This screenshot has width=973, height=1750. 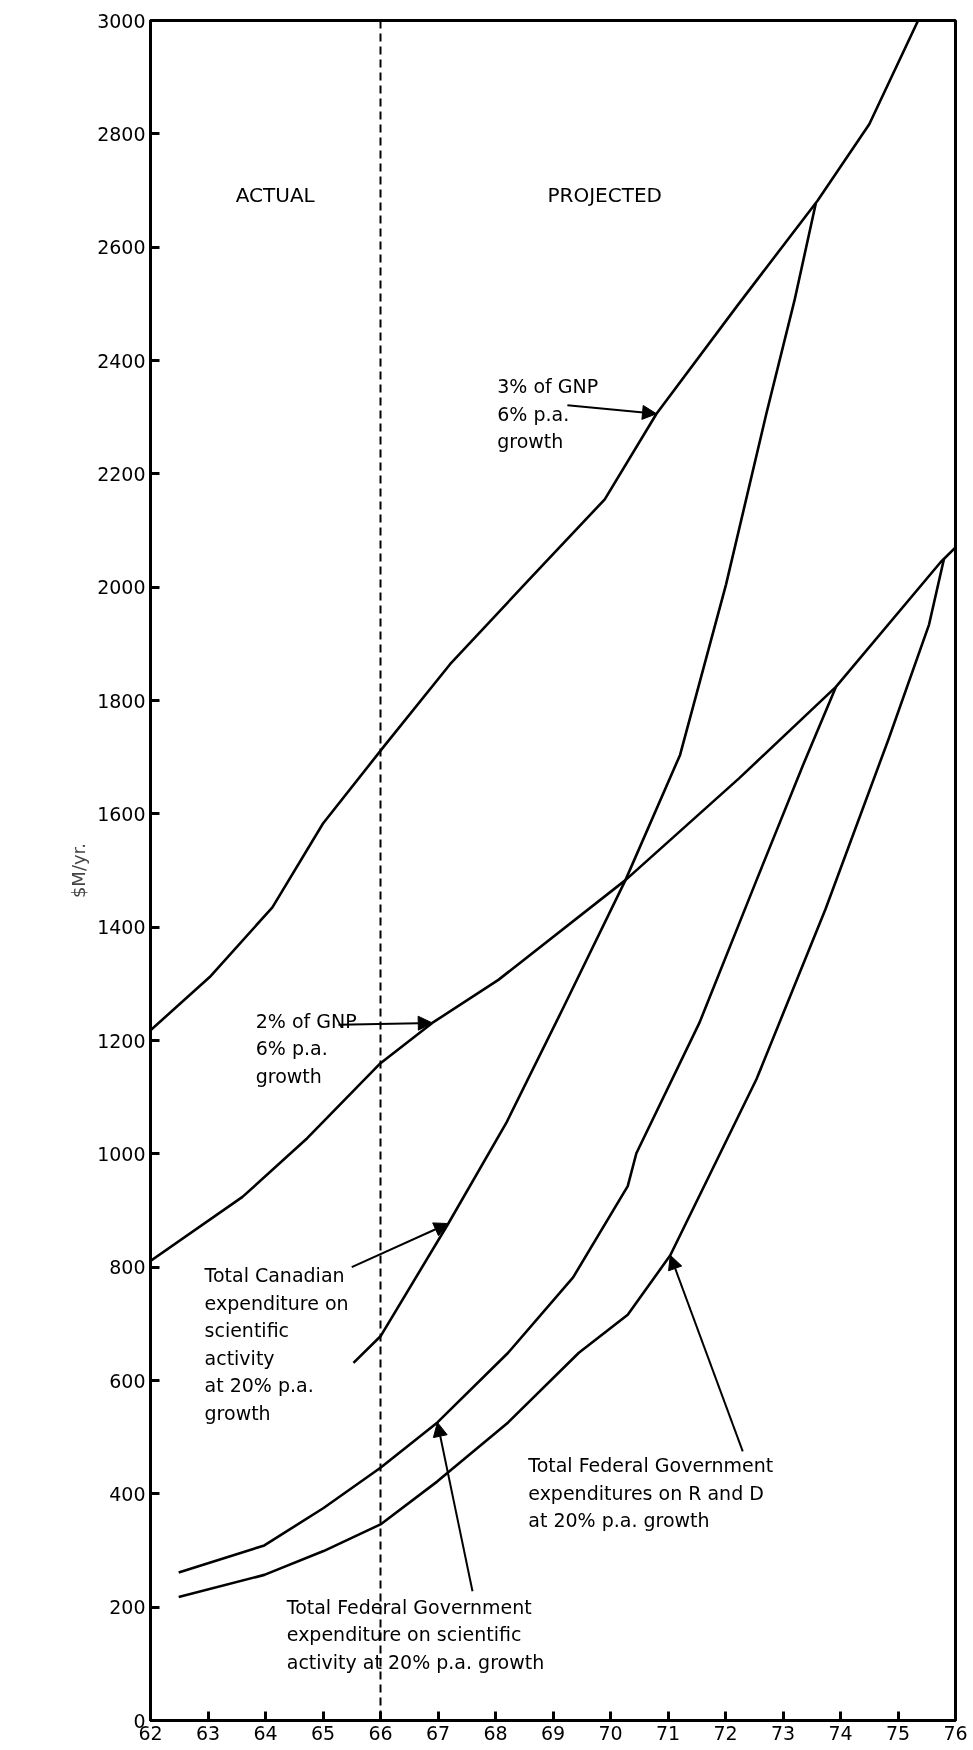 What do you see at coordinates (121, 927) in the screenshot?
I see `y-tick-label: 1400` at bounding box center [121, 927].